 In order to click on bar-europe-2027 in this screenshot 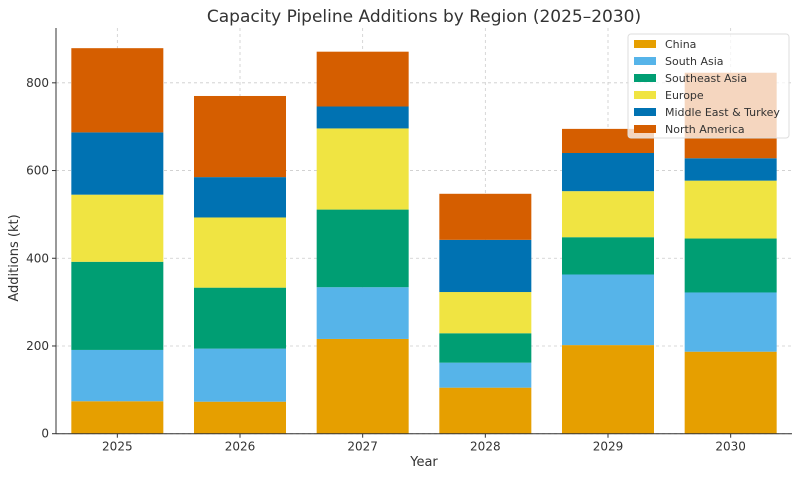, I will do `click(362, 169)`.